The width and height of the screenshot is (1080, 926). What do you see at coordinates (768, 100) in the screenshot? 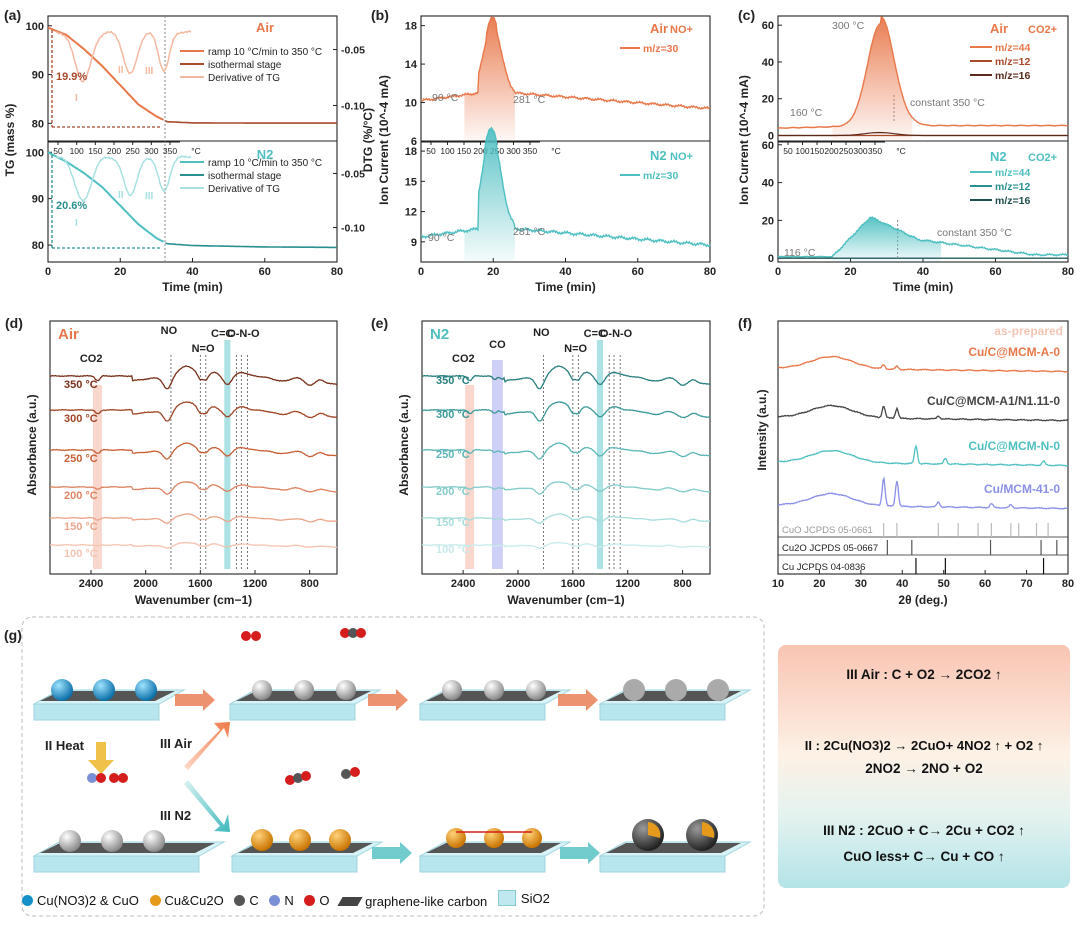
I see `c-ytick-label: 20` at bounding box center [768, 100].